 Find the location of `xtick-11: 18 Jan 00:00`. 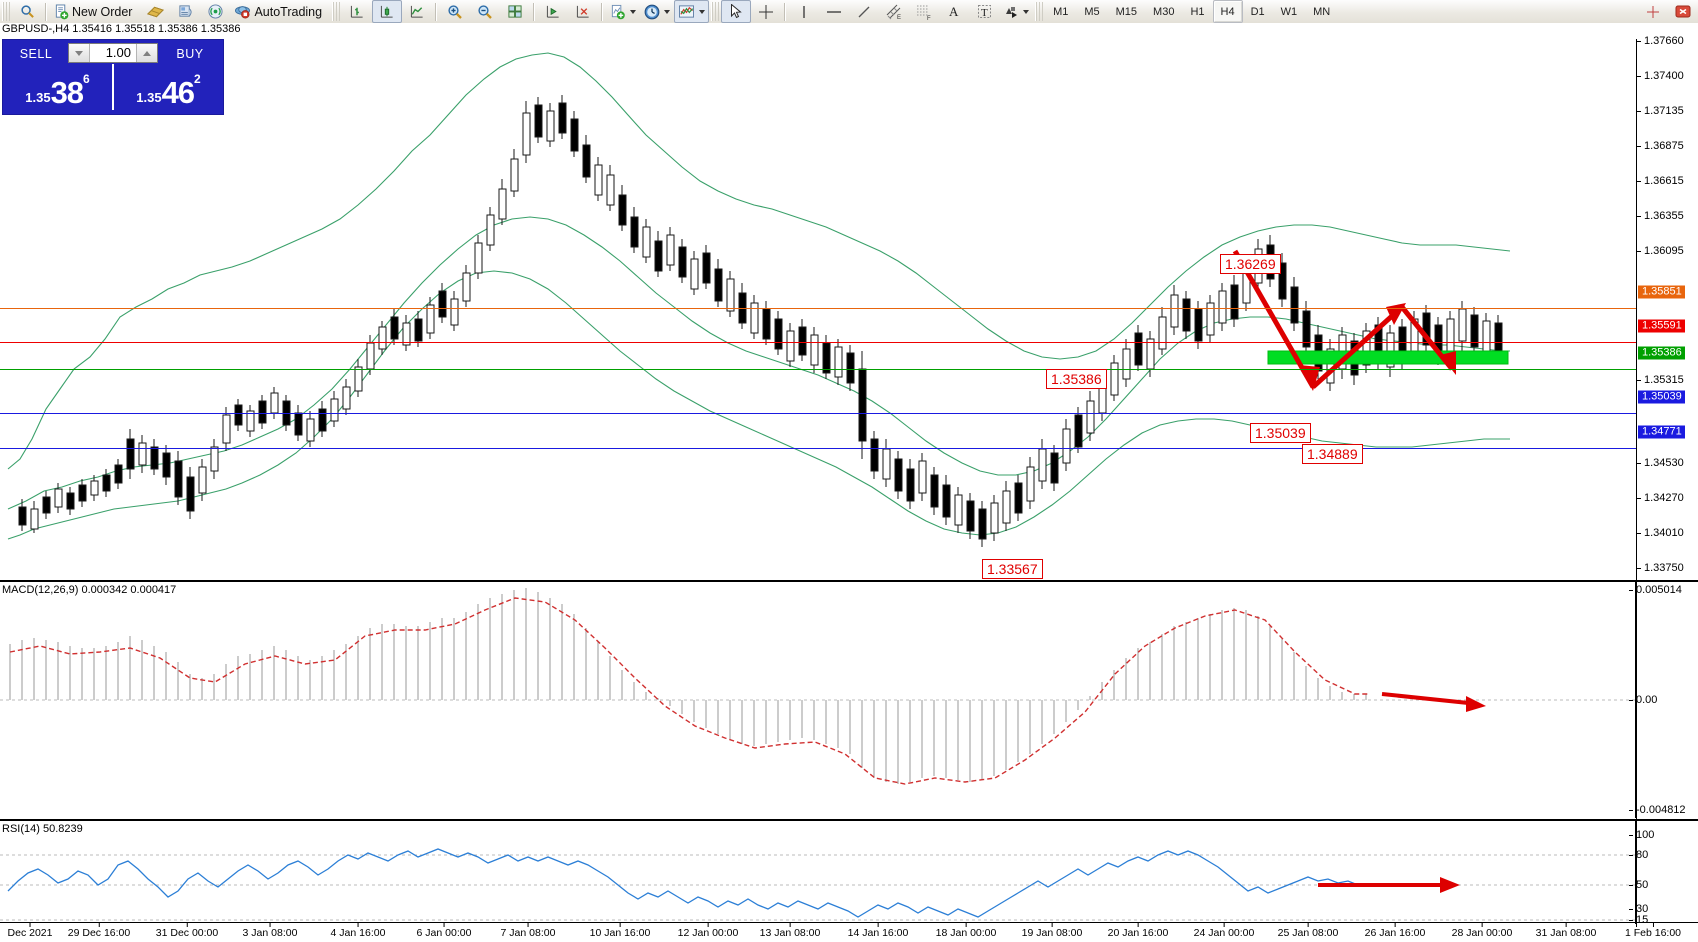

xtick-11: 18 Jan 00:00 is located at coordinates (966, 930).